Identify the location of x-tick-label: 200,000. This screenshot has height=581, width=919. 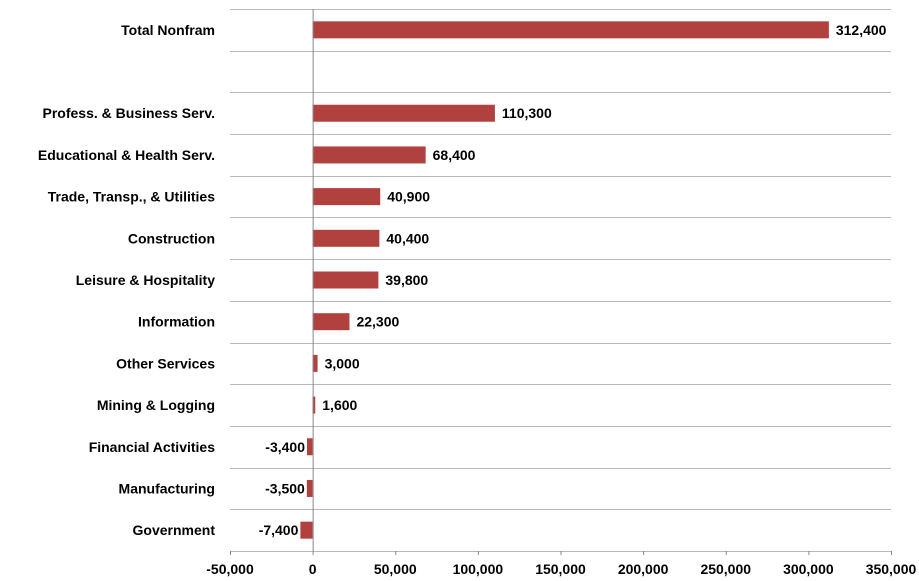
(643, 569).